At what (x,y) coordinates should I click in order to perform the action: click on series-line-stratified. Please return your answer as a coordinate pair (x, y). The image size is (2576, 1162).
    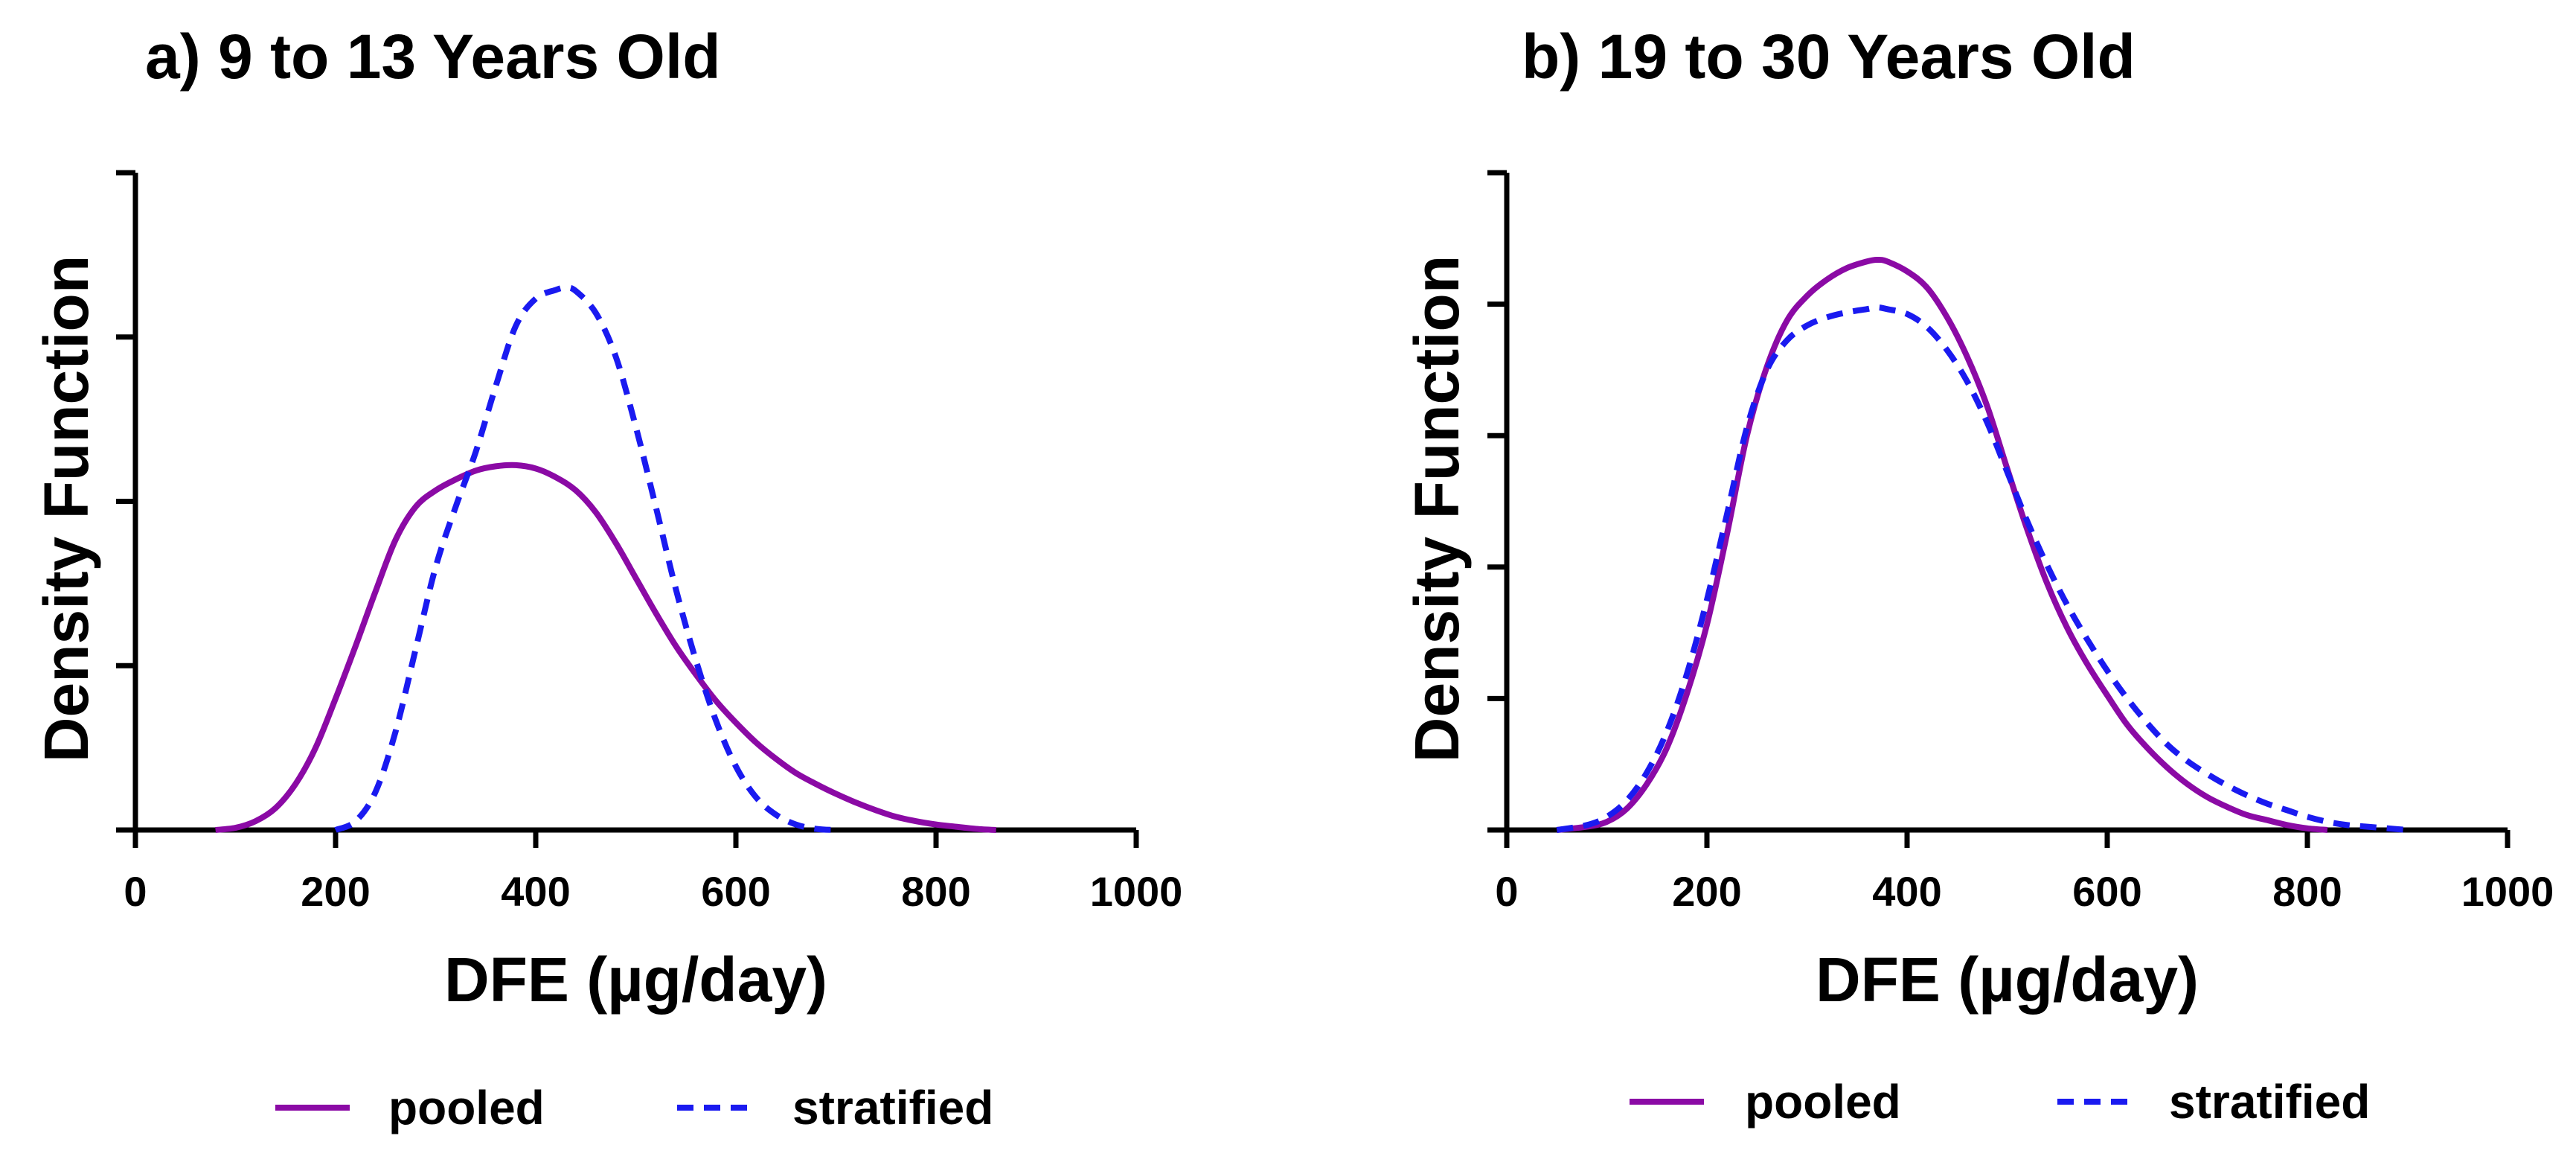
    Looking at the image, I should click on (585, 558).